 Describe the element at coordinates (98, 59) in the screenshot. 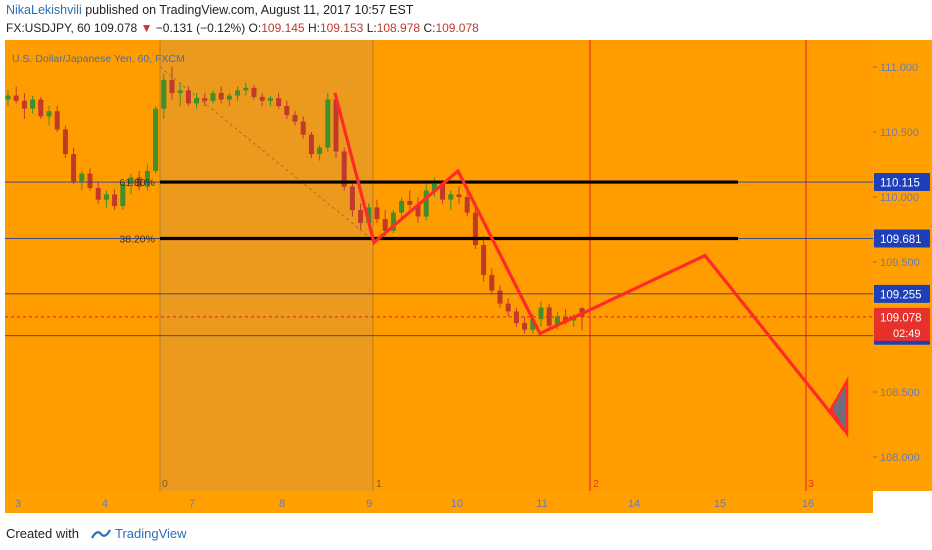

I see `chart-title: U.S. Dollar/Japanese Yen, 60, FXCM` at that location.